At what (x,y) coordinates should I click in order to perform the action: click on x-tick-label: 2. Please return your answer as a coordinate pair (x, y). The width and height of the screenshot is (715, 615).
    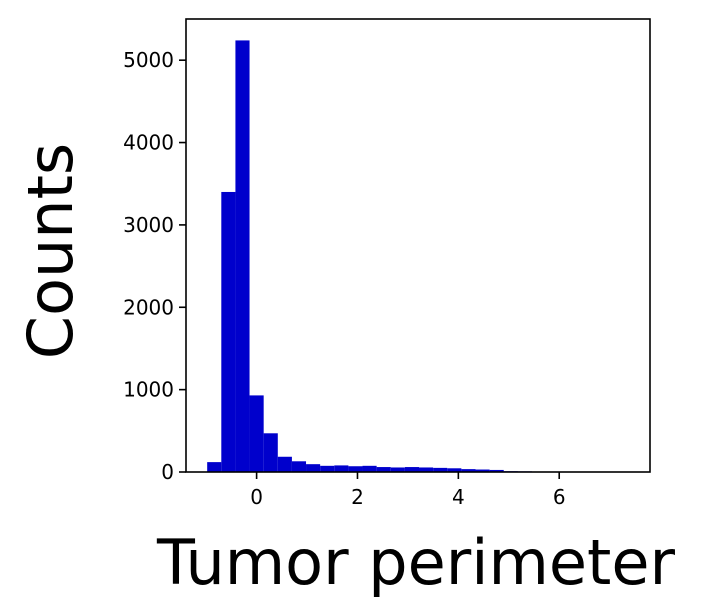
    Looking at the image, I should click on (357, 497).